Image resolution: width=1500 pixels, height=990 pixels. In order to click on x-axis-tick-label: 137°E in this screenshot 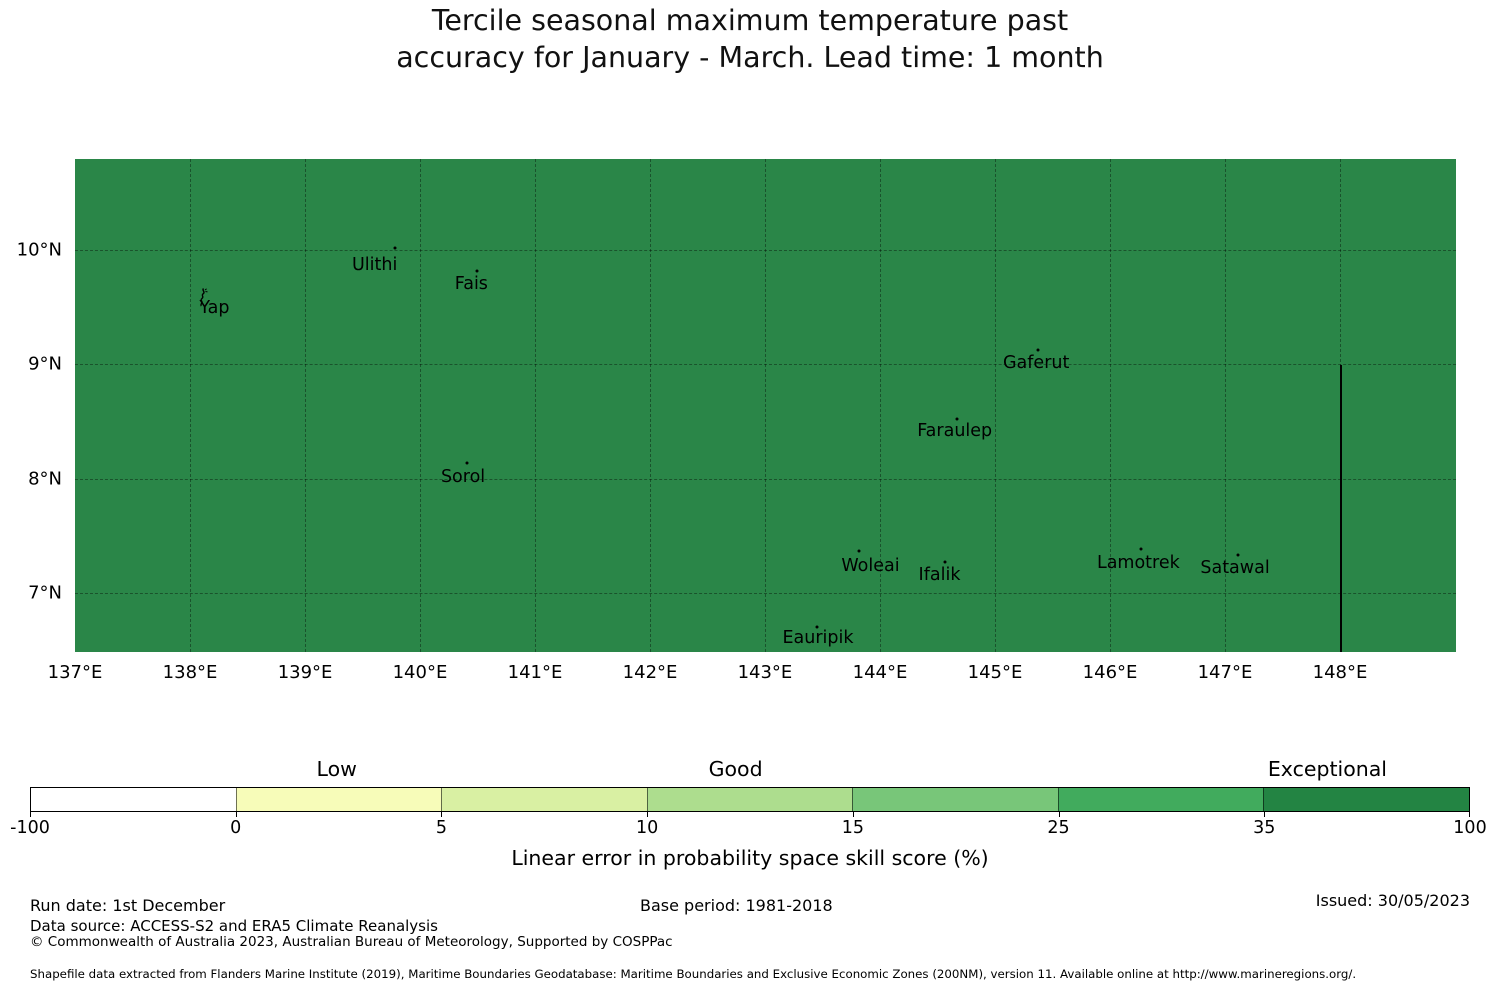, I will do `click(75, 672)`.